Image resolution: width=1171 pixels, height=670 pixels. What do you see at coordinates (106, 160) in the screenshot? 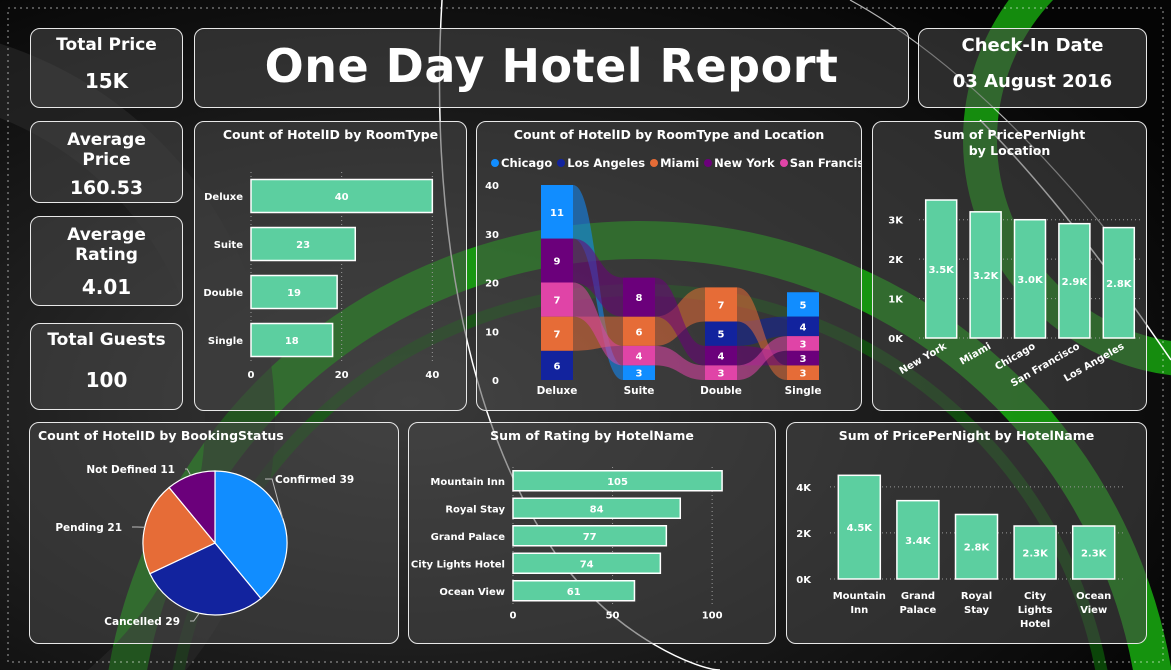
I see `average-price-label-line2: Price` at bounding box center [106, 160].